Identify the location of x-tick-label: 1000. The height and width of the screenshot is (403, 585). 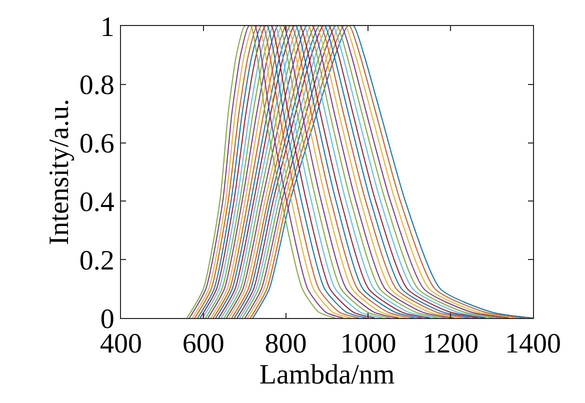
(368, 344).